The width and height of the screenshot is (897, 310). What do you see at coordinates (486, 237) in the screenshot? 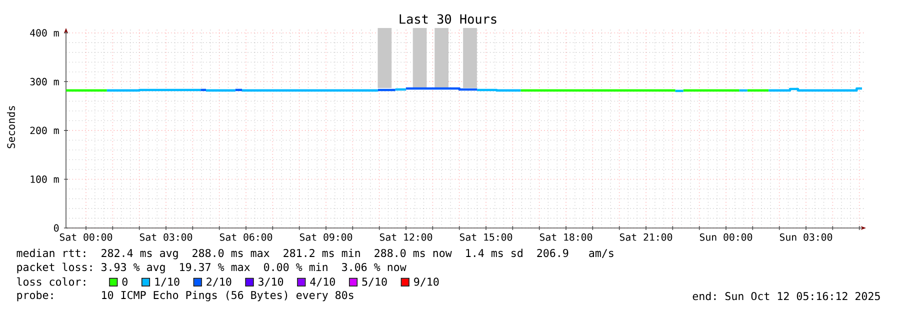
I see `x-tick-label: Sat 15:00` at bounding box center [486, 237].